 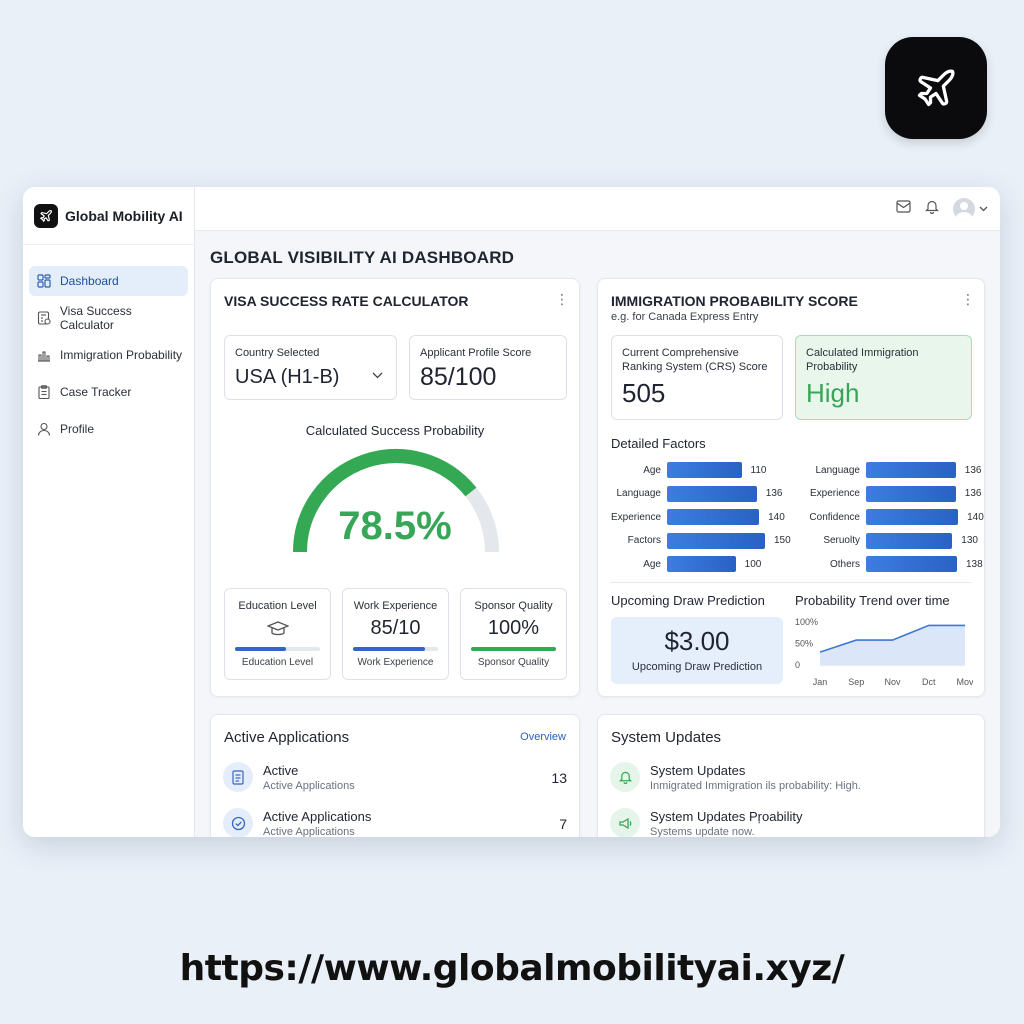 I want to click on divider, so click(x=791, y=582).